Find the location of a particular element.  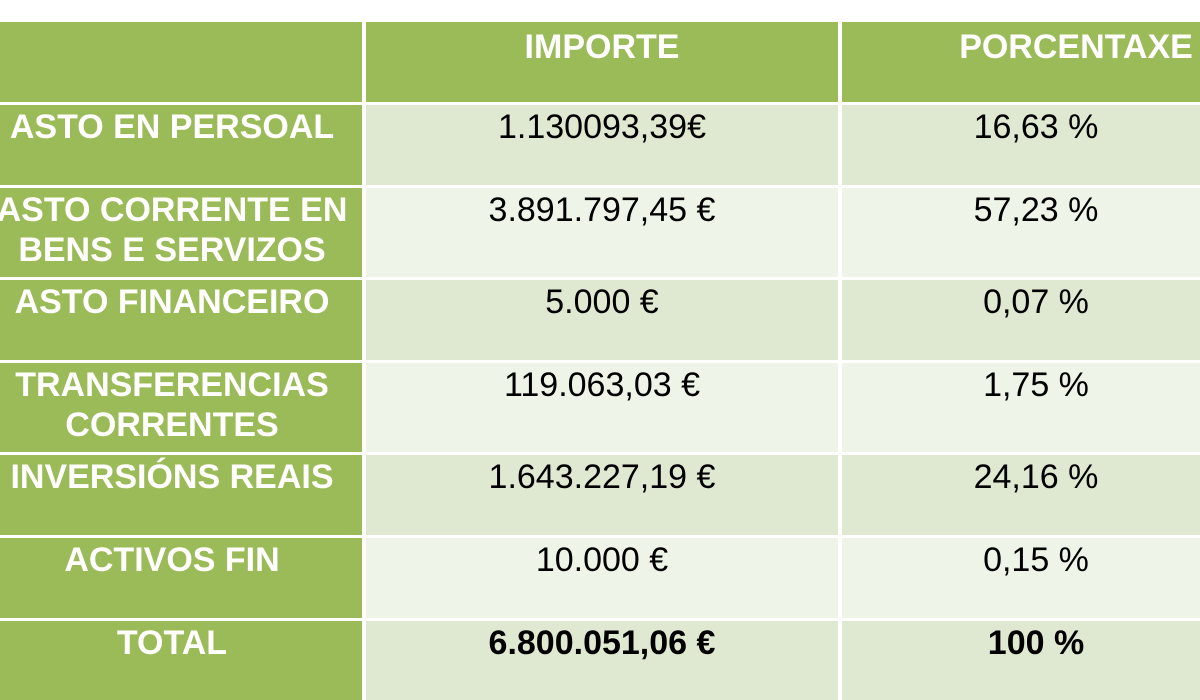

row-label-transferencias: TRANSFERENCIAS CORRENTES is located at coordinates (181, 407).